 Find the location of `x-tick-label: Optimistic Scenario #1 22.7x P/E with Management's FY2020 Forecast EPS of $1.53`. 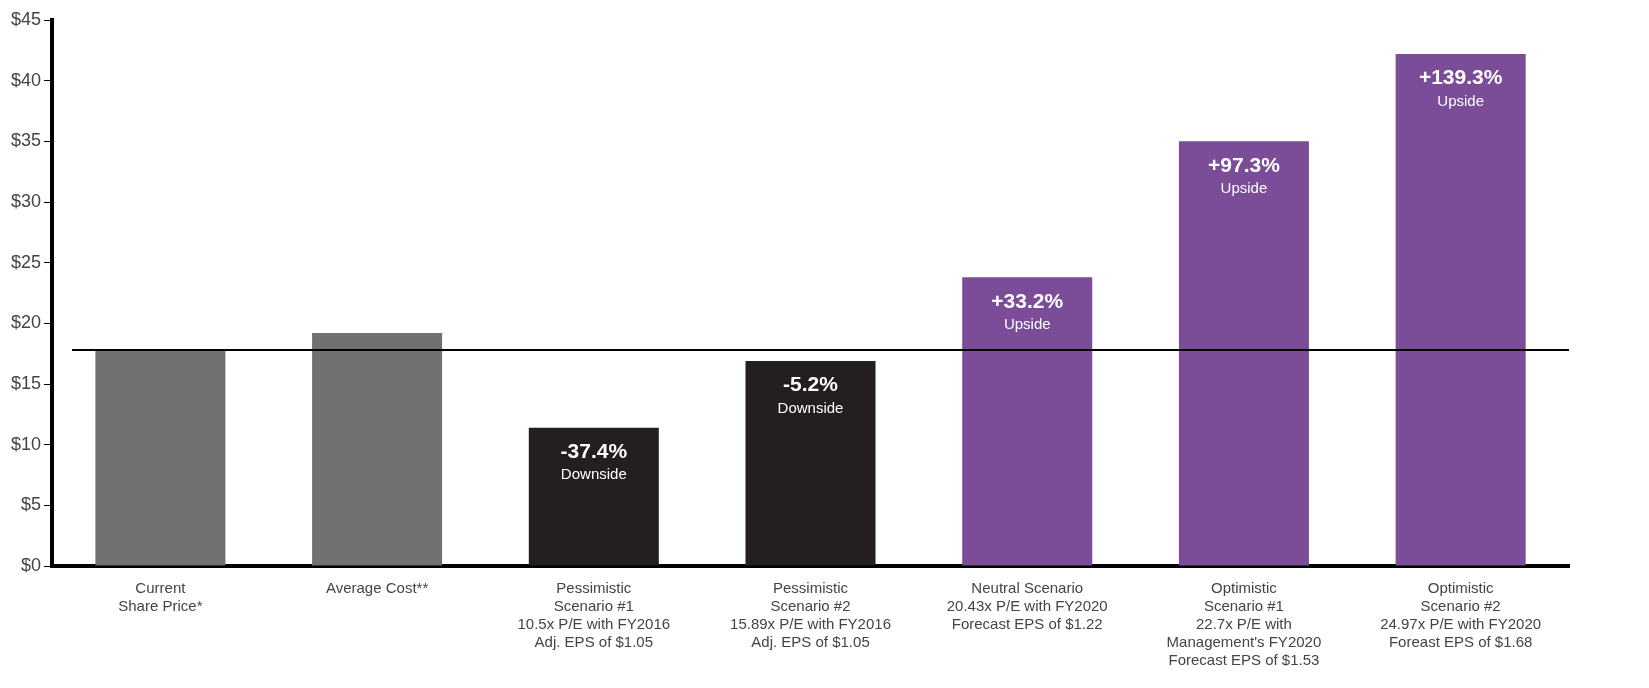

x-tick-label: Optimistic Scenario #1 22.7x P/E with Management's FY2020 Forecast EPS of $1.53 is located at coordinates (1244, 624).